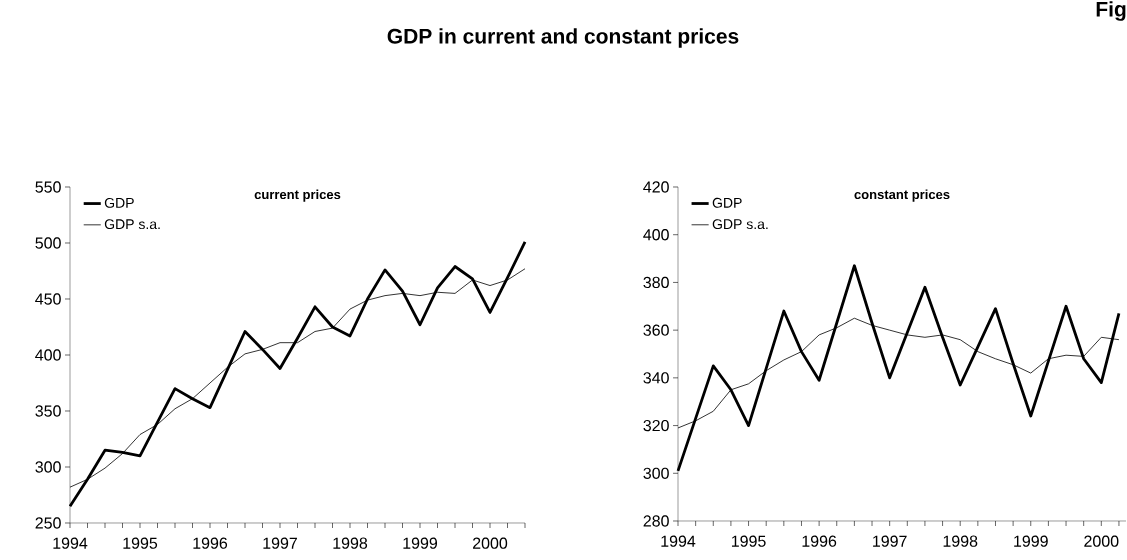 This screenshot has height=560, width=1127. What do you see at coordinates (563, 38) in the screenshot?
I see `text: GDP in current and constant prices` at bounding box center [563, 38].